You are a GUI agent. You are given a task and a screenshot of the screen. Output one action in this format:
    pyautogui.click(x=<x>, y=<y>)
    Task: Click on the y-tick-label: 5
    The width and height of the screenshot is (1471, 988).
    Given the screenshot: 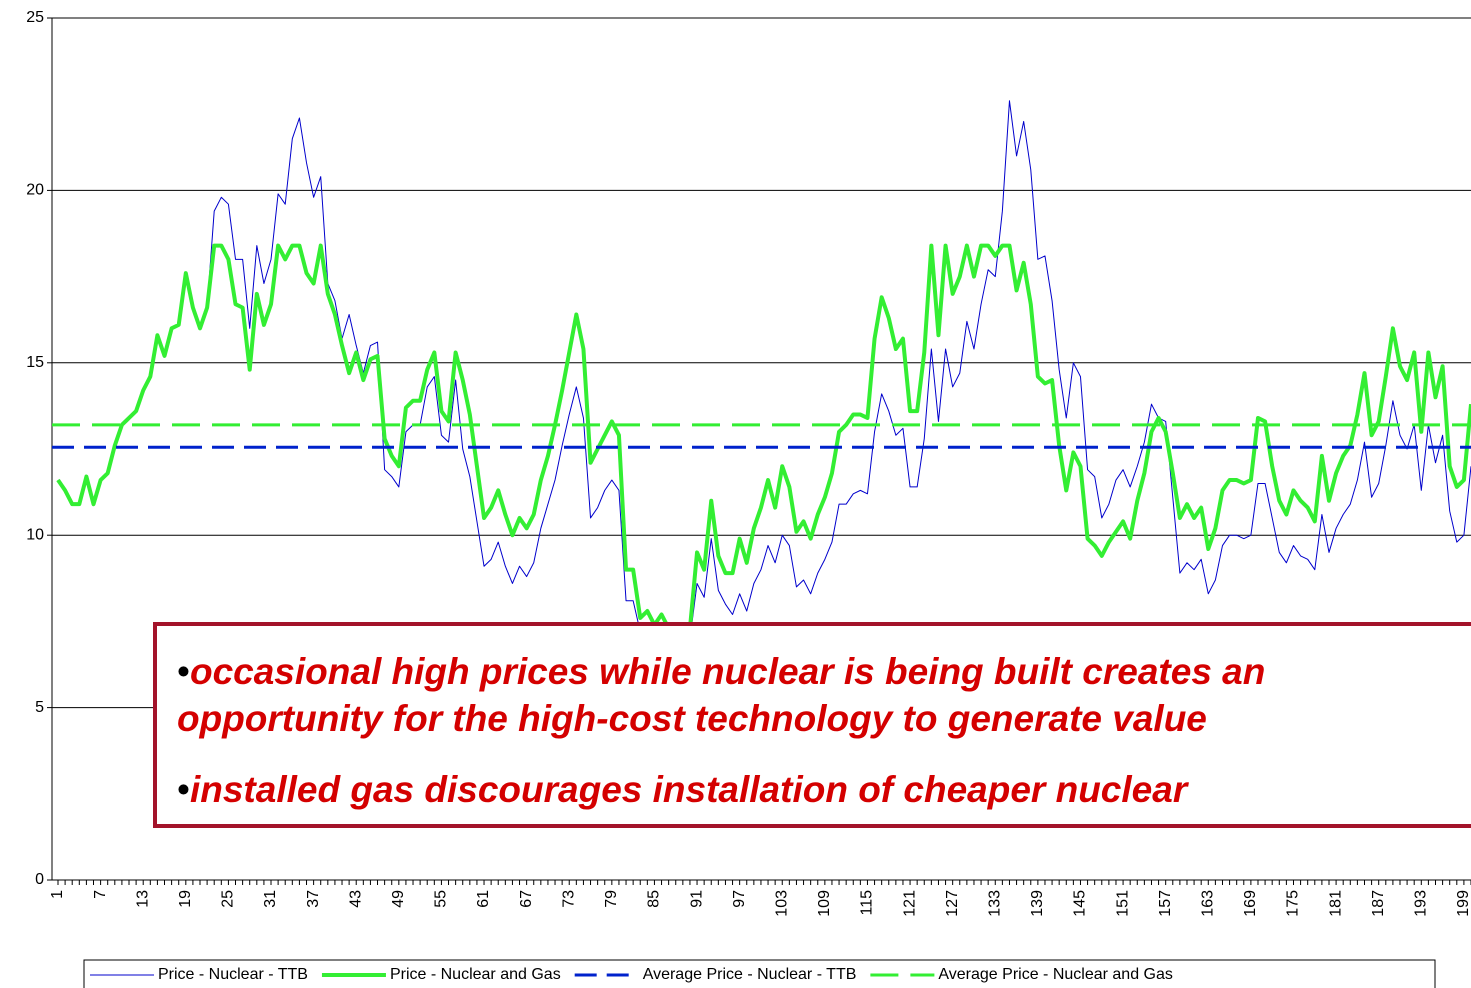 What is the action you would take?
    pyautogui.click(x=39, y=707)
    